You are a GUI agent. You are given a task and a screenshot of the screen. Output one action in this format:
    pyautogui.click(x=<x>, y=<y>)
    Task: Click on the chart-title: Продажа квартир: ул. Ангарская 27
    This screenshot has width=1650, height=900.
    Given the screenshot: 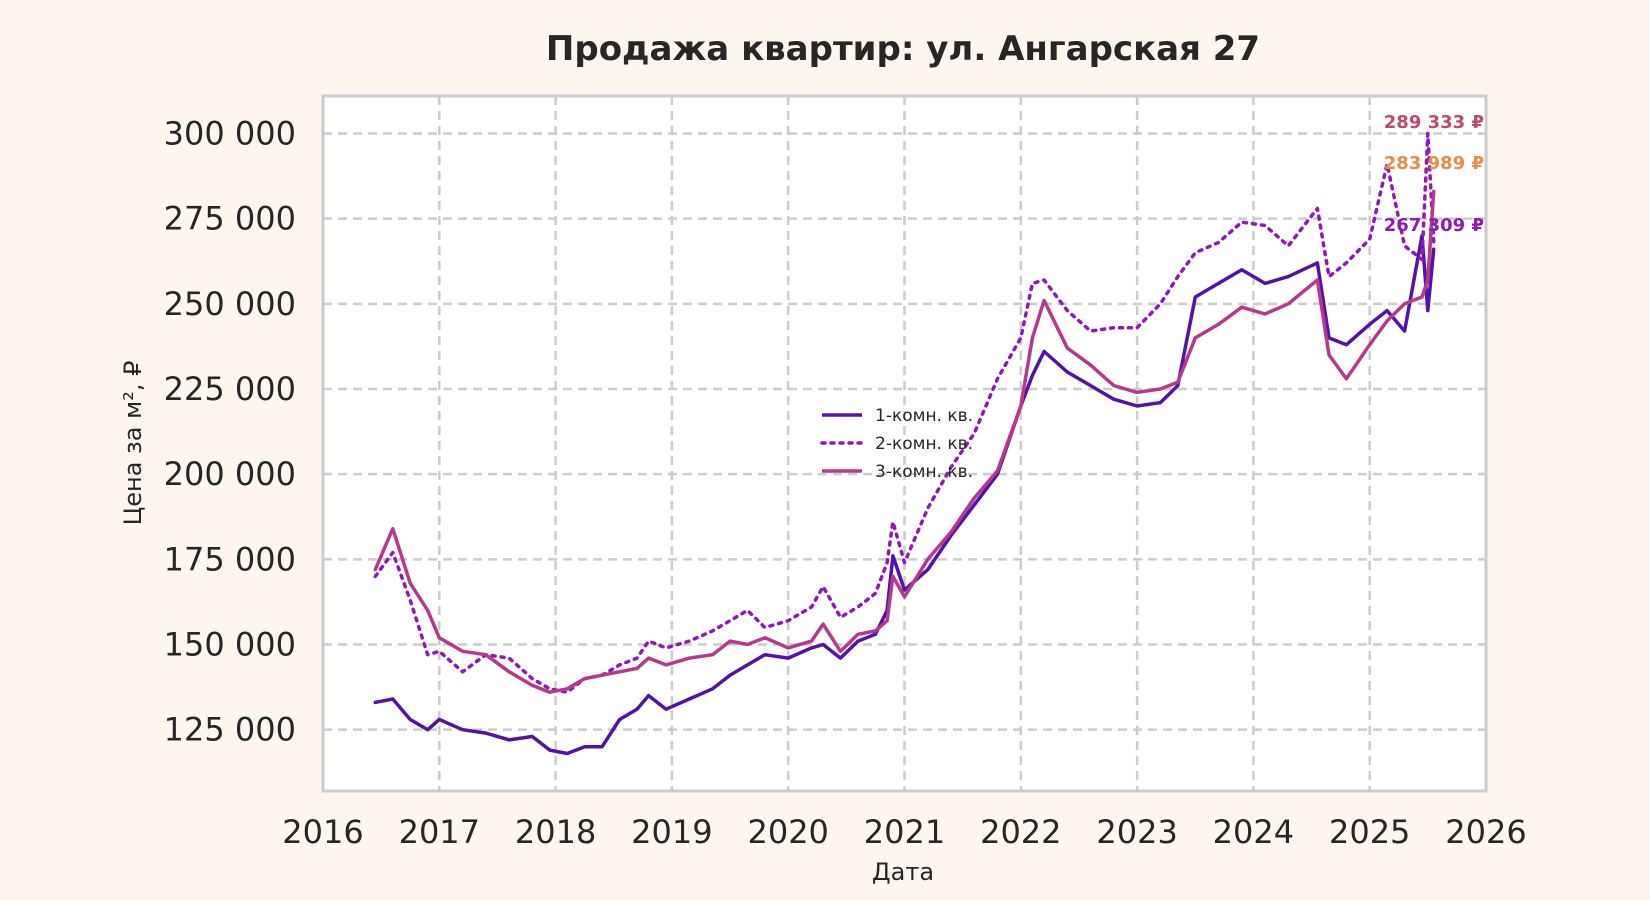 What is the action you would take?
    pyautogui.click(x=903, y=49)
    